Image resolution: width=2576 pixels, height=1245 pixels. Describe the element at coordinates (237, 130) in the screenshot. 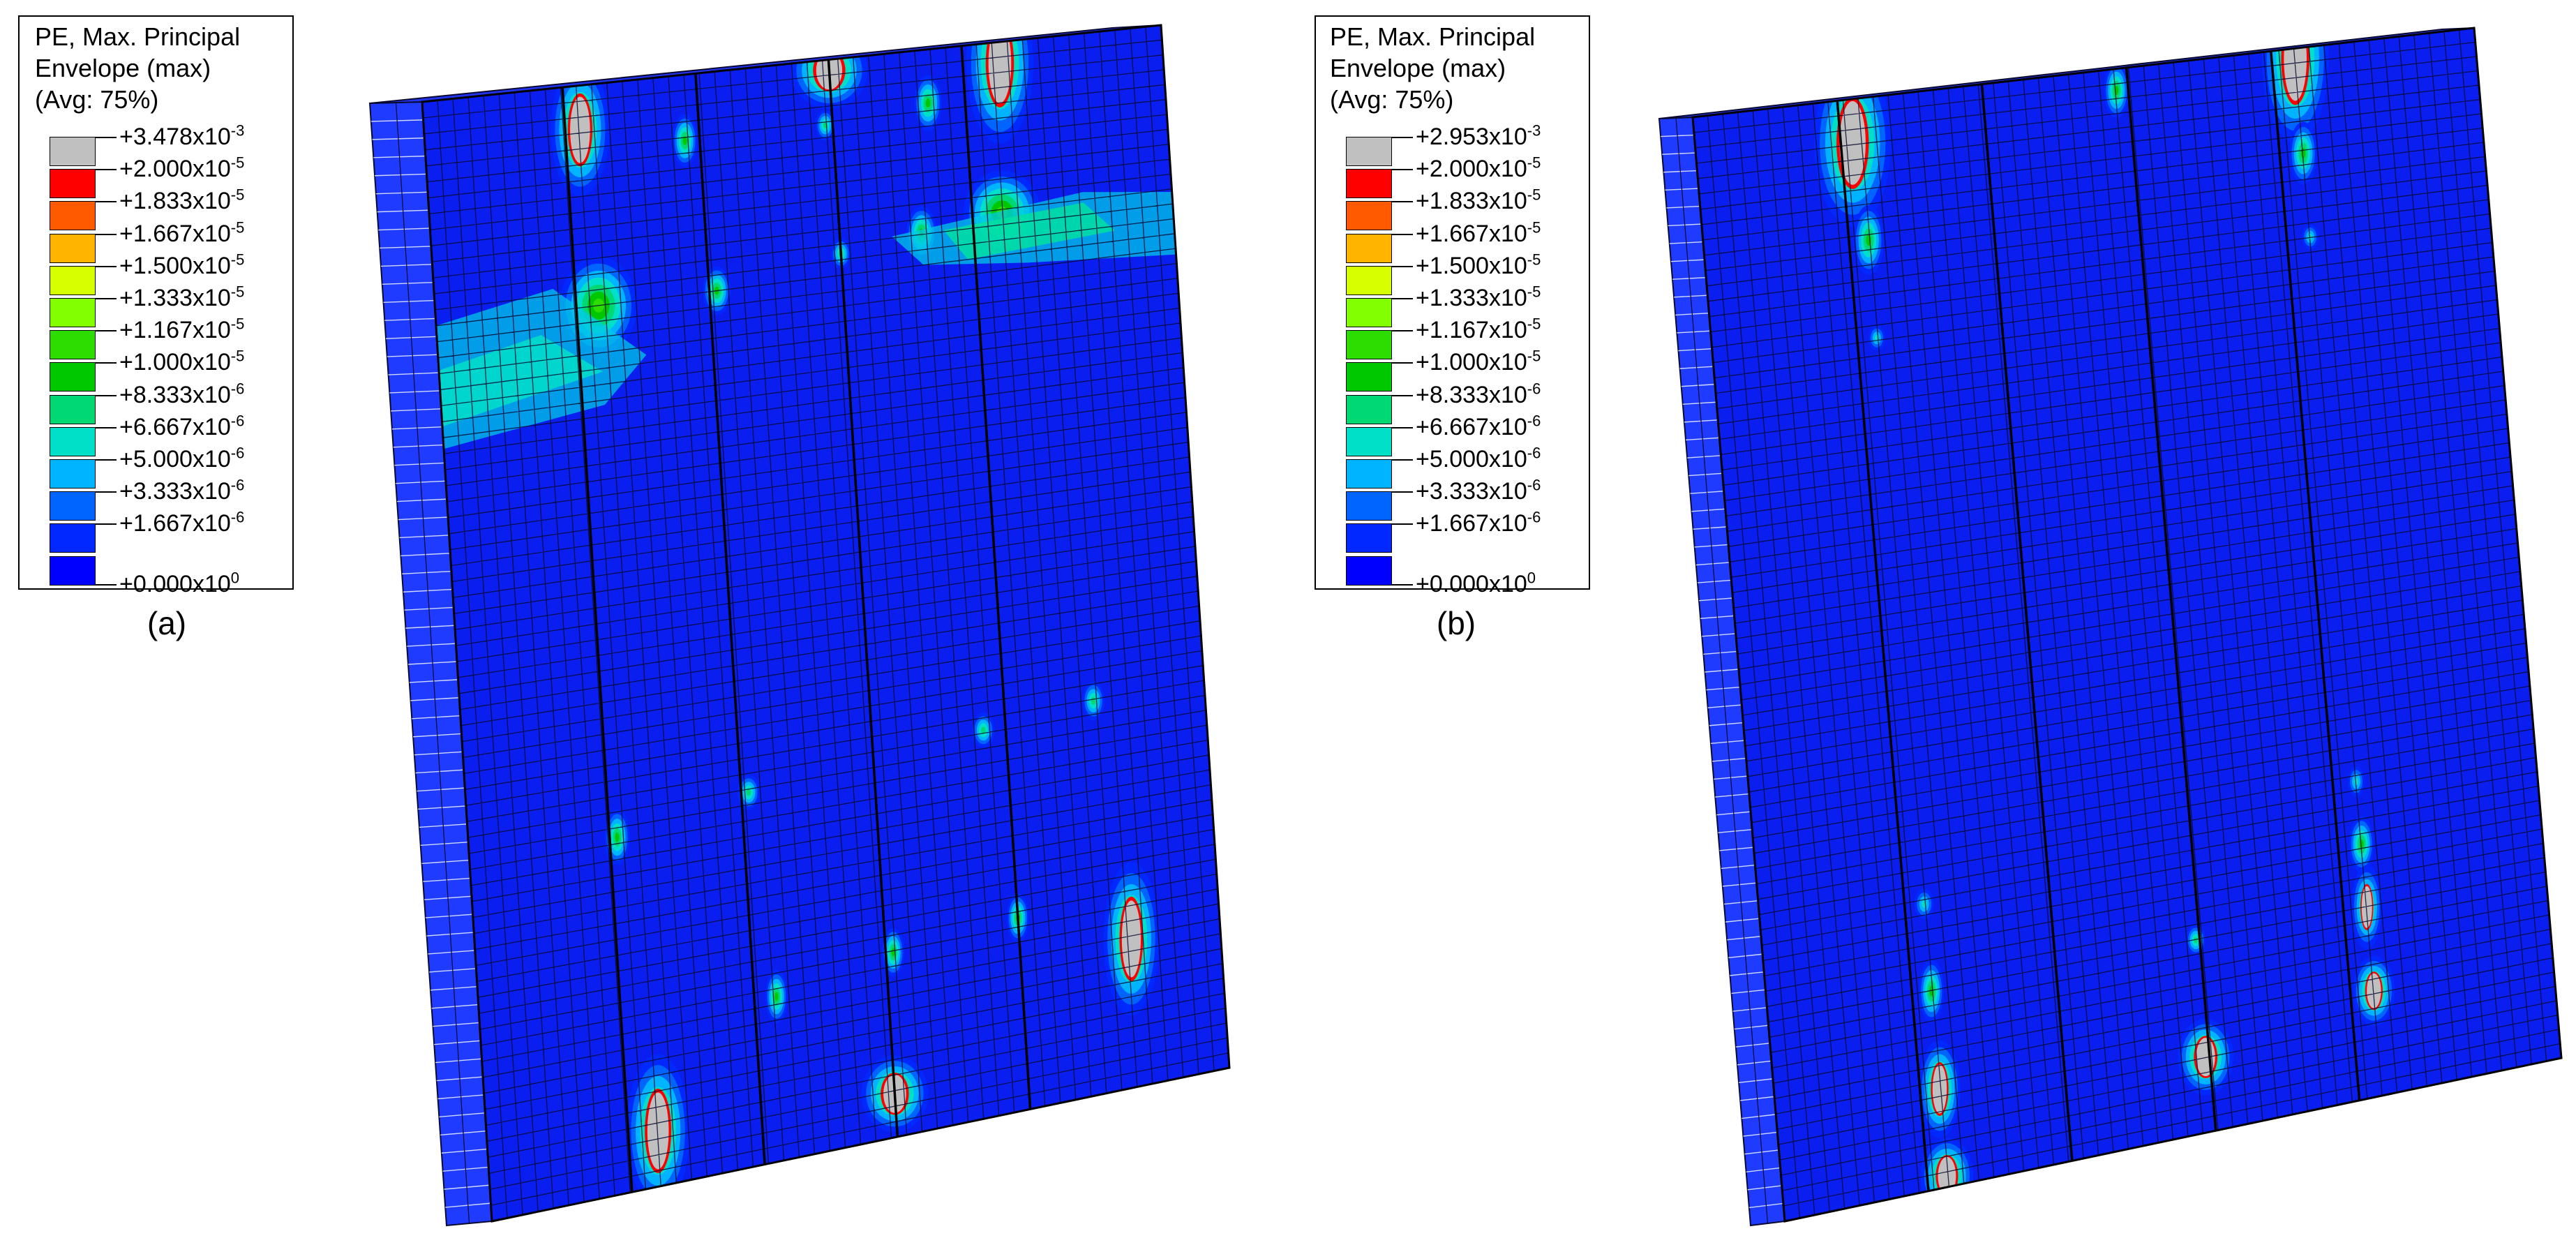

I see `legend-label-exponent: -3` at that location.